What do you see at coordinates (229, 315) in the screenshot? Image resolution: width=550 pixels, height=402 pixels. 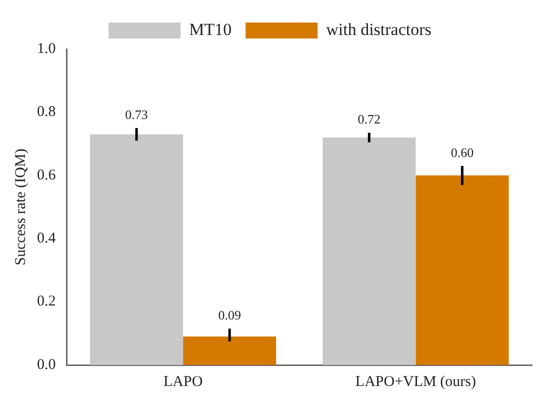 I see `data-label: 0.09` at bounding box center [229, 315].